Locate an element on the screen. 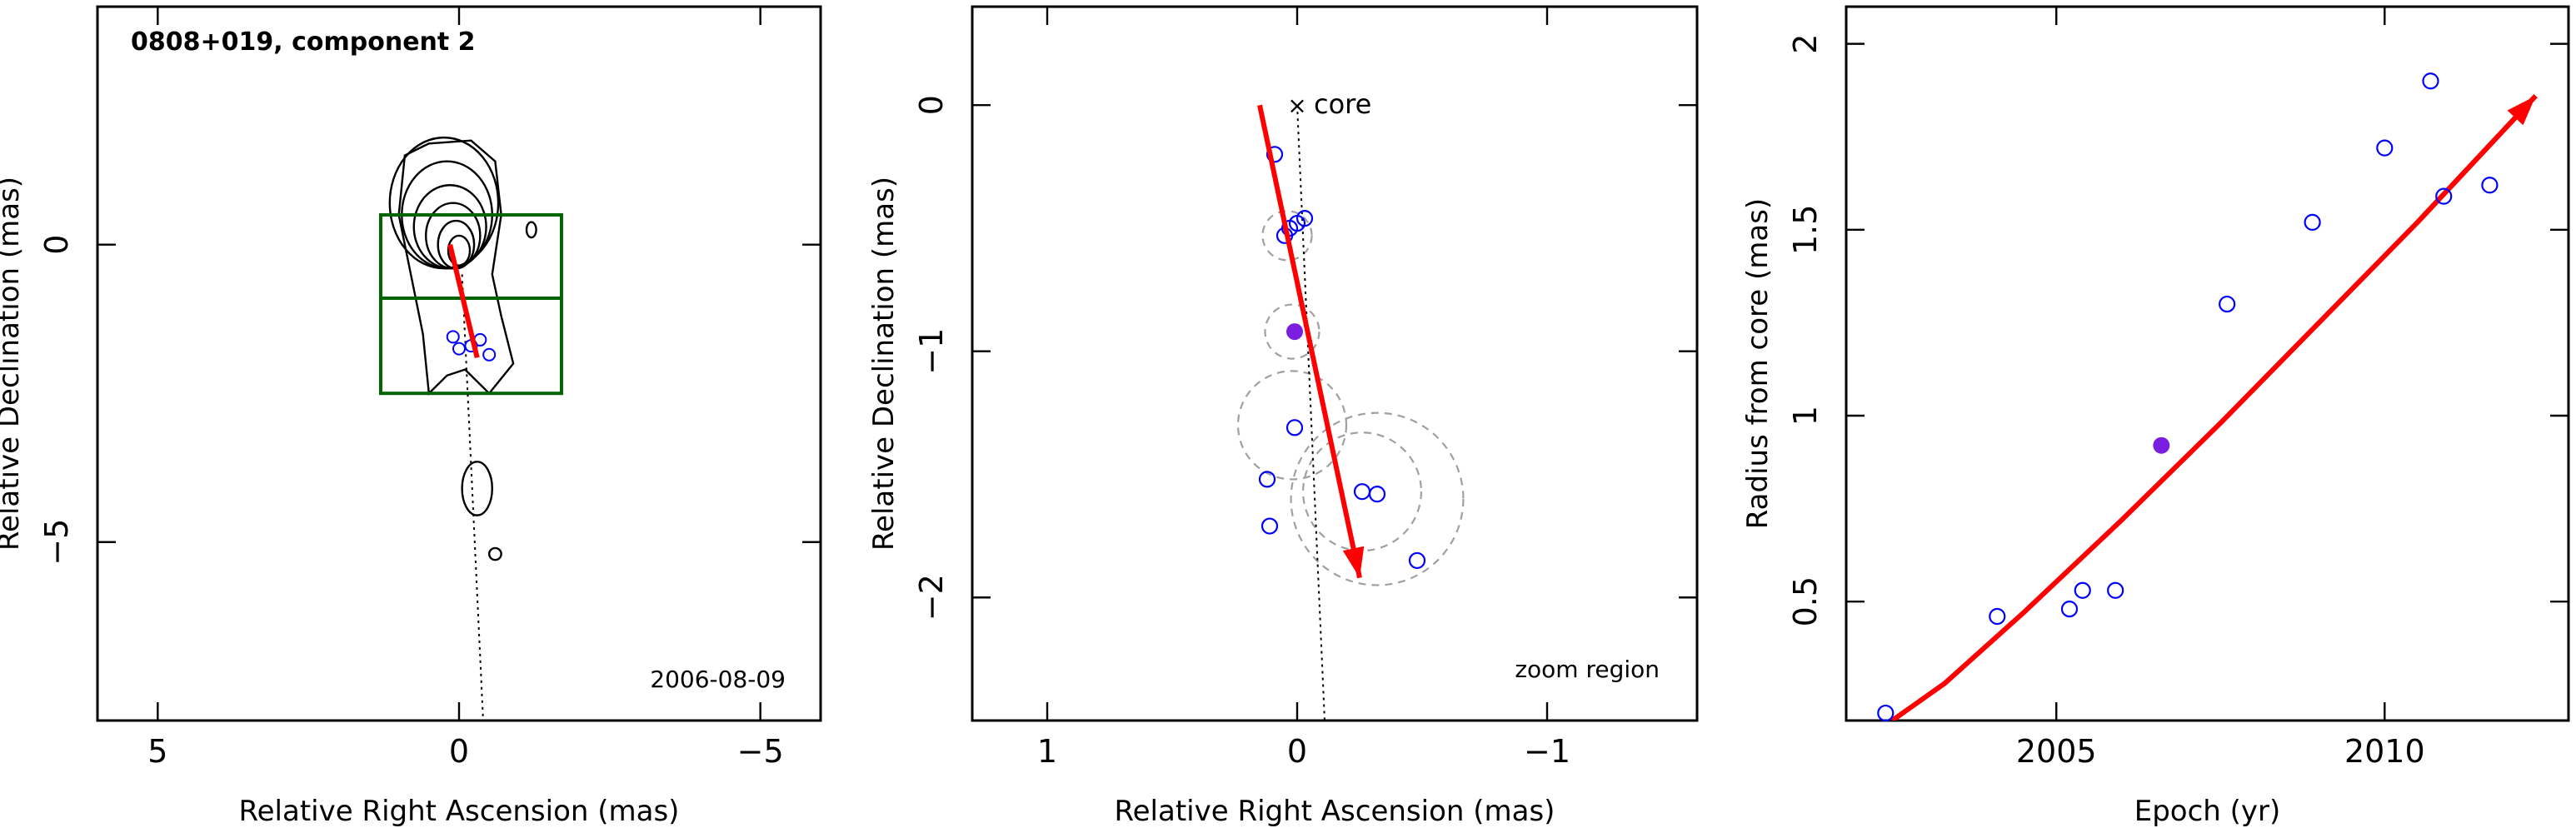 The width and height of the screenshot is (2576, 833). y-tick-label: −2 is located at coordinates (931, 597).